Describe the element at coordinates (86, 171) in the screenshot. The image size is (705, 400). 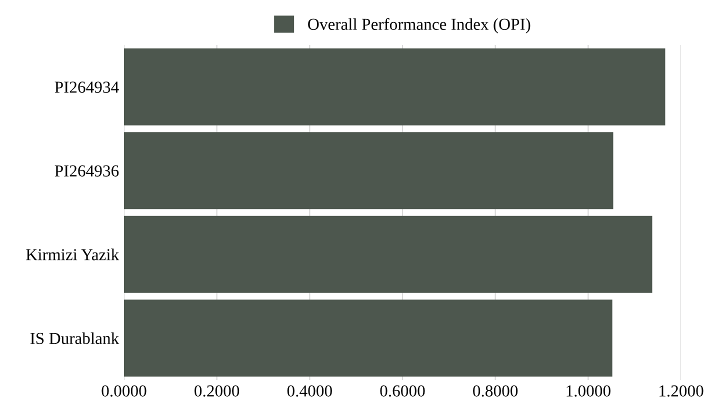
I see `y-tick-label: PI264936` at that location.